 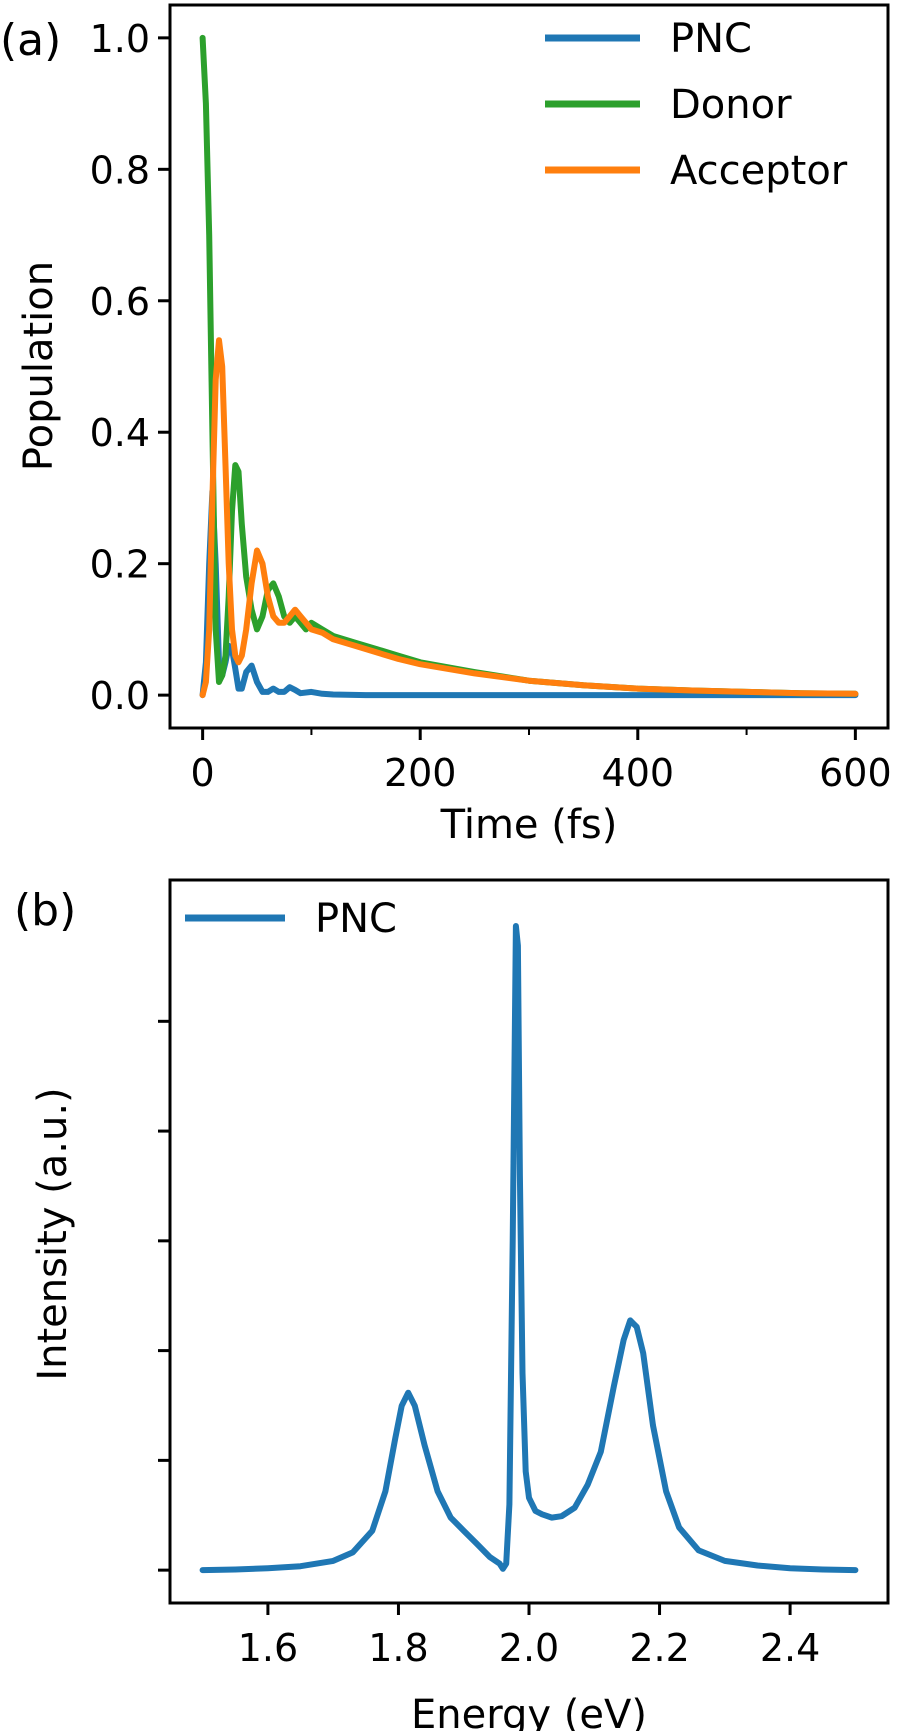 What do you see at coordinates (120, 302) in the screenshot?
I see `y-tick-label: 0.6` at bounding box center [120, 302].